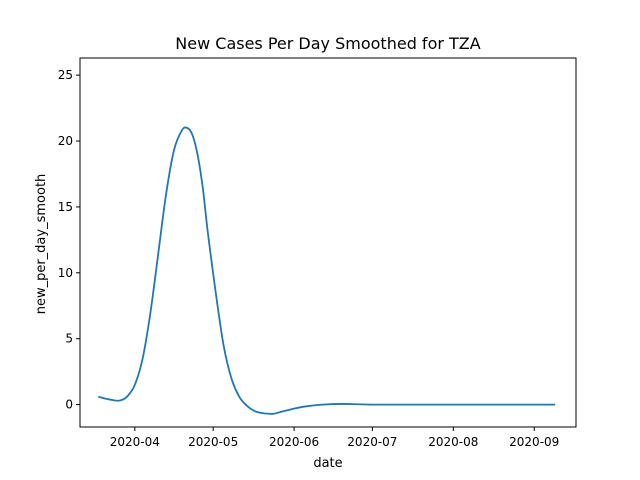 This screenshot has width=640, height=480. I want to click on y-tick-label: 15, so click(65, 207).